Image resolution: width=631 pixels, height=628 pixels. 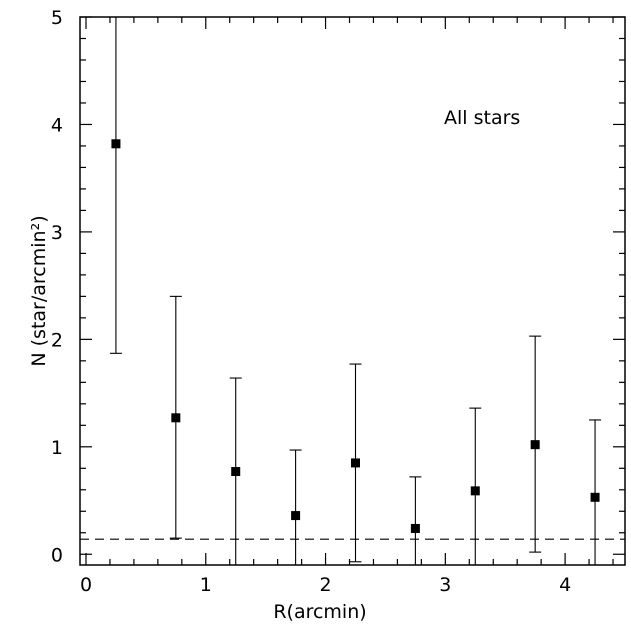 I want to click on y-tick-label: 0, so click(x=57, y=555).